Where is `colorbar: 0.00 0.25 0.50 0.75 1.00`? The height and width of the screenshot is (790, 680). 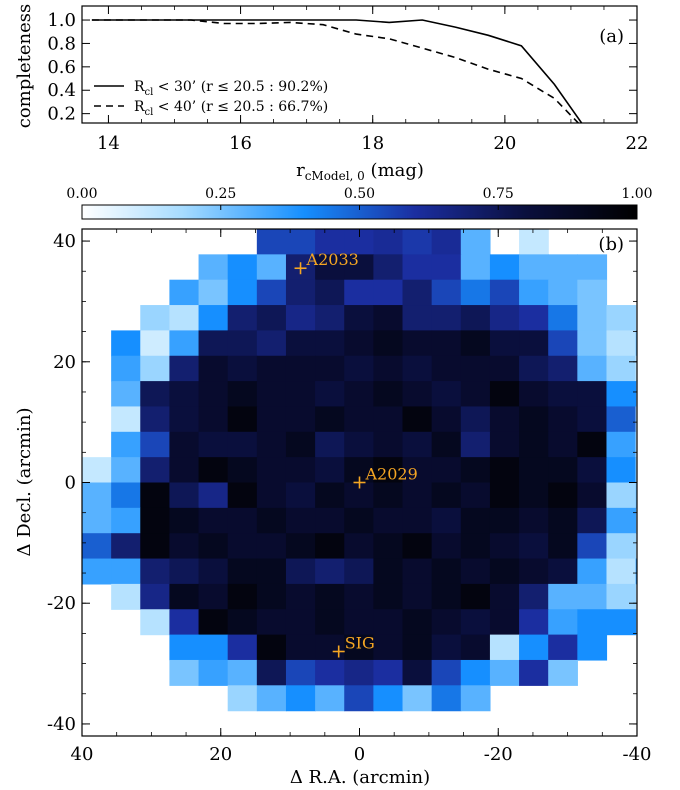 colorbar: 0.00 0.25 0.50 0.75 1.00 is located at coordinates (359, 203).